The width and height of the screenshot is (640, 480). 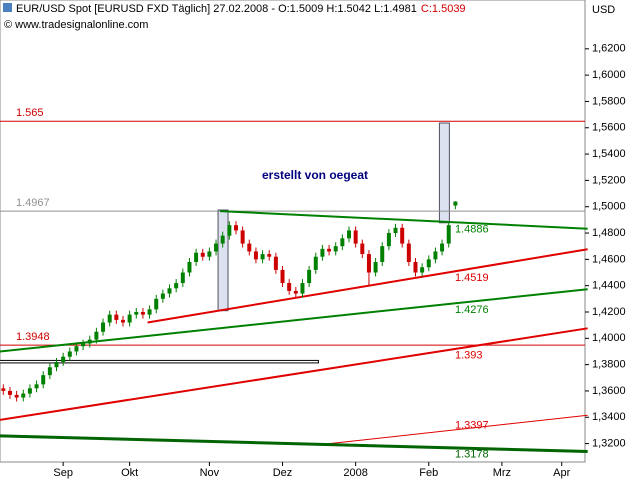 What do you see at coordinates (30, 113) in the screenshot?
I see `level-label: 1.565` at bounding box center [30, 113].